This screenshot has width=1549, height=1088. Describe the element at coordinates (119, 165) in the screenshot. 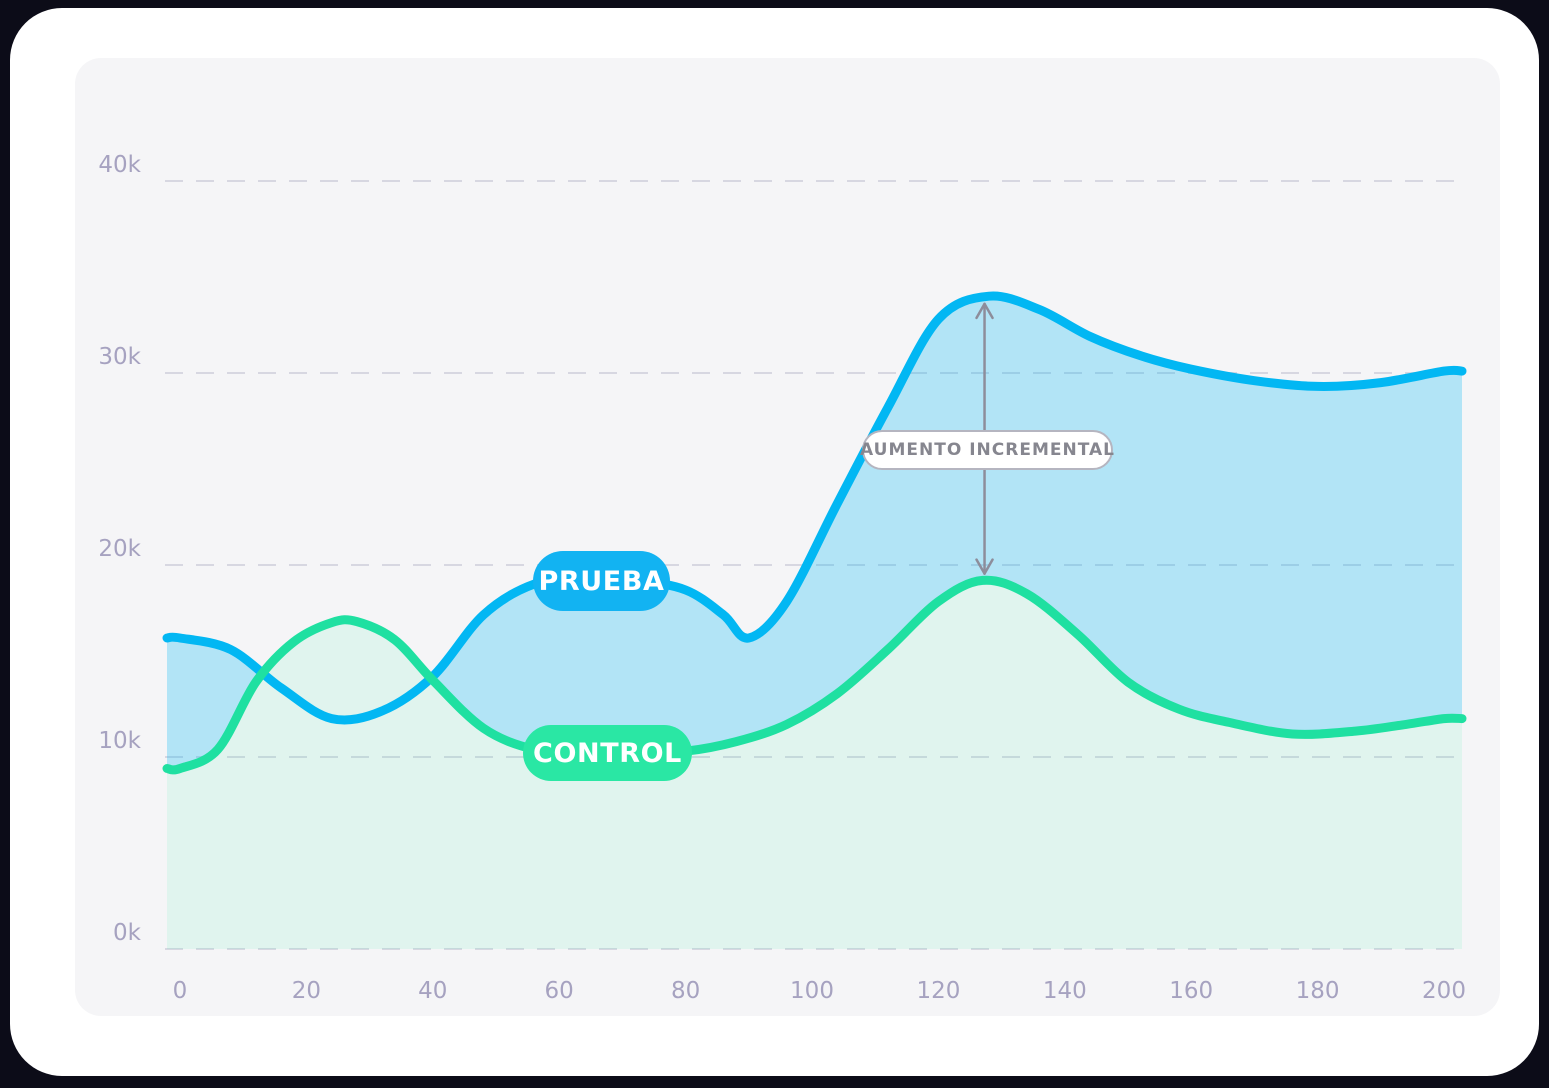

I see `y-axis-tick-label: 40k` at that location.